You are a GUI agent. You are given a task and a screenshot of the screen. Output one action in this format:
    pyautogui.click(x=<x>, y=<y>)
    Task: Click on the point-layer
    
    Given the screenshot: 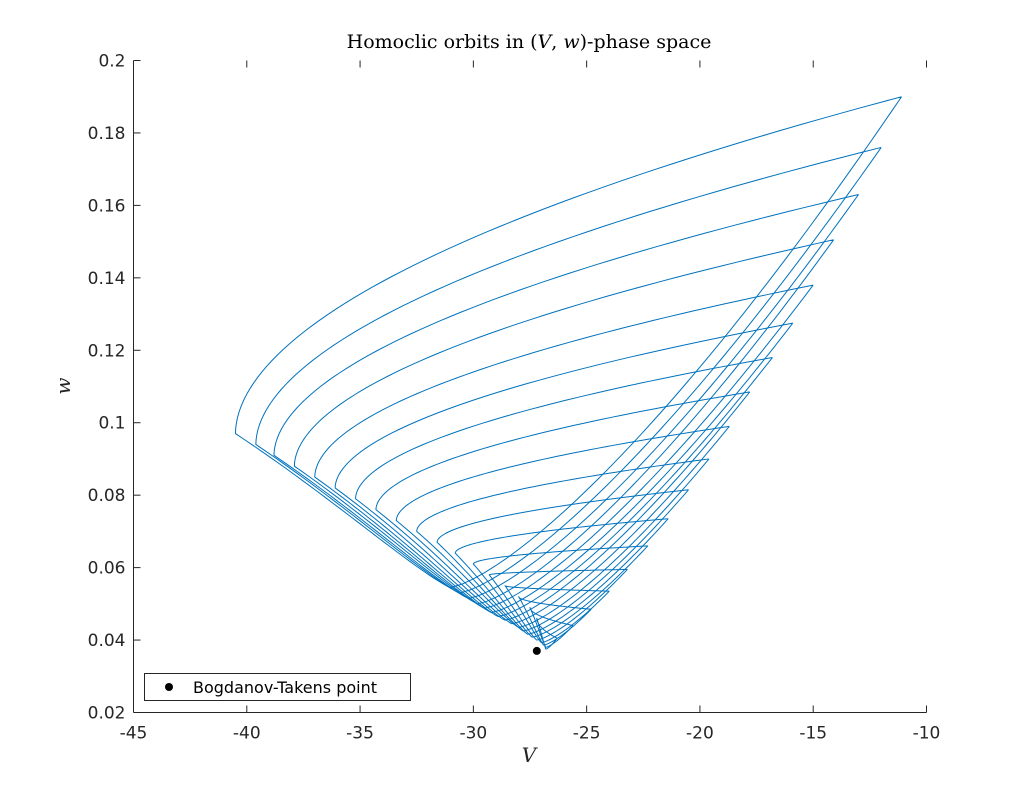 What is the action you would take?
    pyautogui.click(x=536, y=650)
    